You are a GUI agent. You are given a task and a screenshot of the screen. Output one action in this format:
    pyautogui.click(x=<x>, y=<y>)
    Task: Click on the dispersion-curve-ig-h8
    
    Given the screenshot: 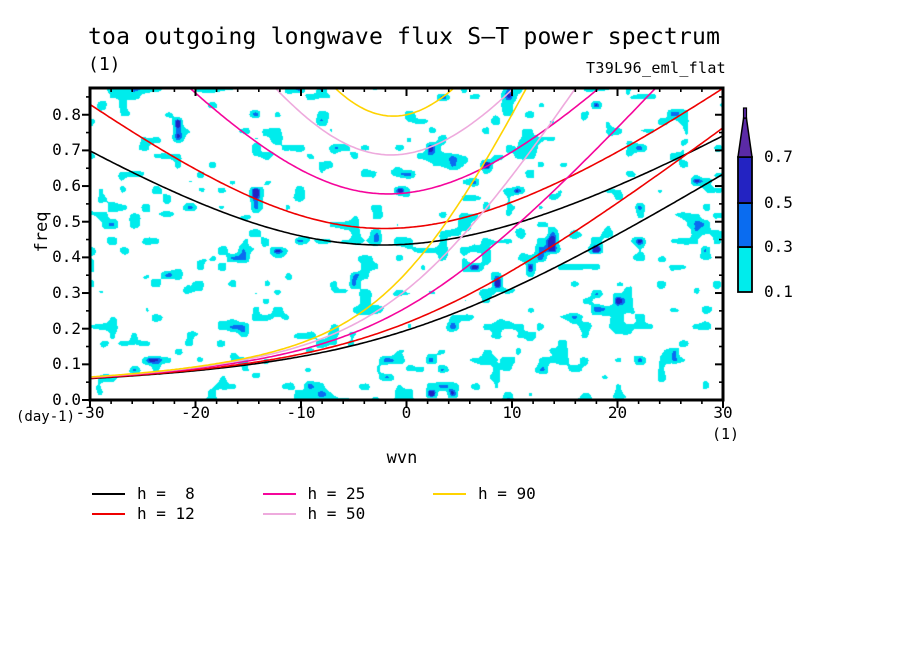 What is the action you would take?
    pyautogui.click(x=406, y=190)
    